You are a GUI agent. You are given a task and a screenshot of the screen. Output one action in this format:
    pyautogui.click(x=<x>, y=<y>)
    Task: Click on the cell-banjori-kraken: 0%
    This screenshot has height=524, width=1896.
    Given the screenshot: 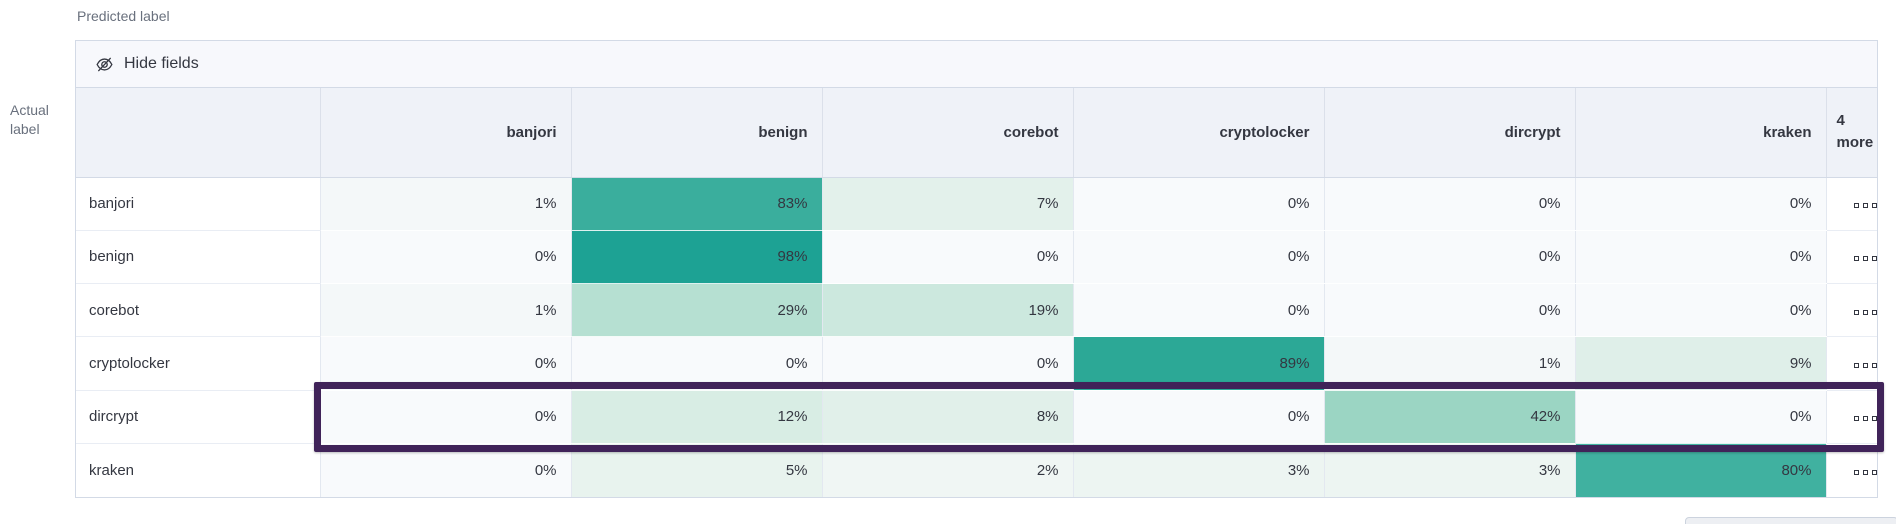 What is the action you would take?
    pyautogui.click(x=1700, y=204)
    